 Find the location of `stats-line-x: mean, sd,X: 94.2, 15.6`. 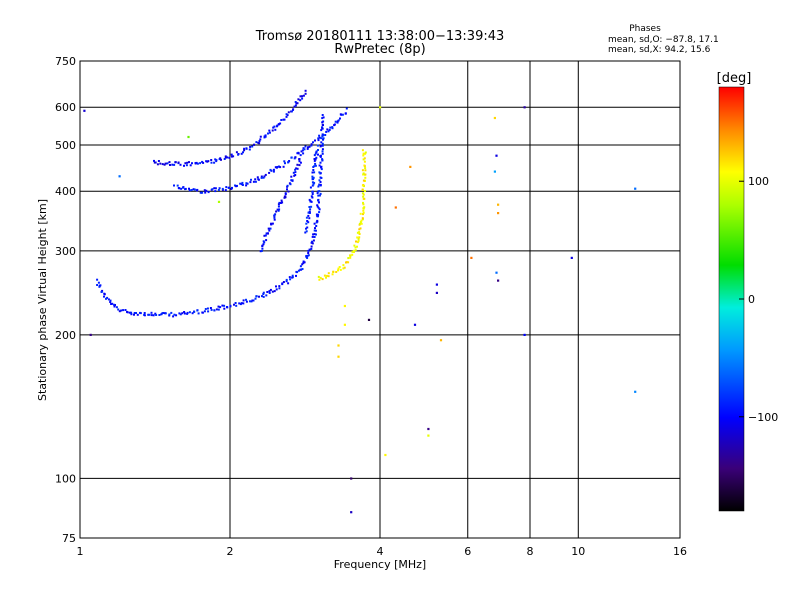

stats-line-x: mean, sd,X: 94.2, 15.6 is located at coordinates (659, 50).